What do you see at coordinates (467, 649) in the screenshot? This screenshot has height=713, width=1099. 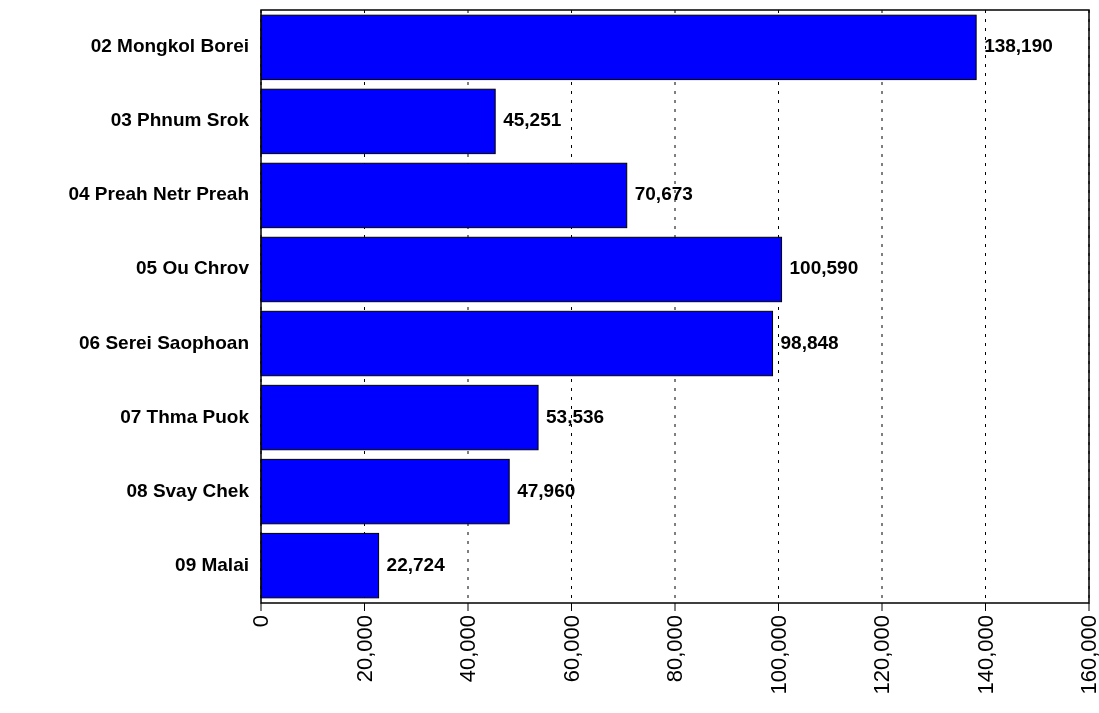 I see `x-tick-label: 40,000` at bounding box center [467, 649].